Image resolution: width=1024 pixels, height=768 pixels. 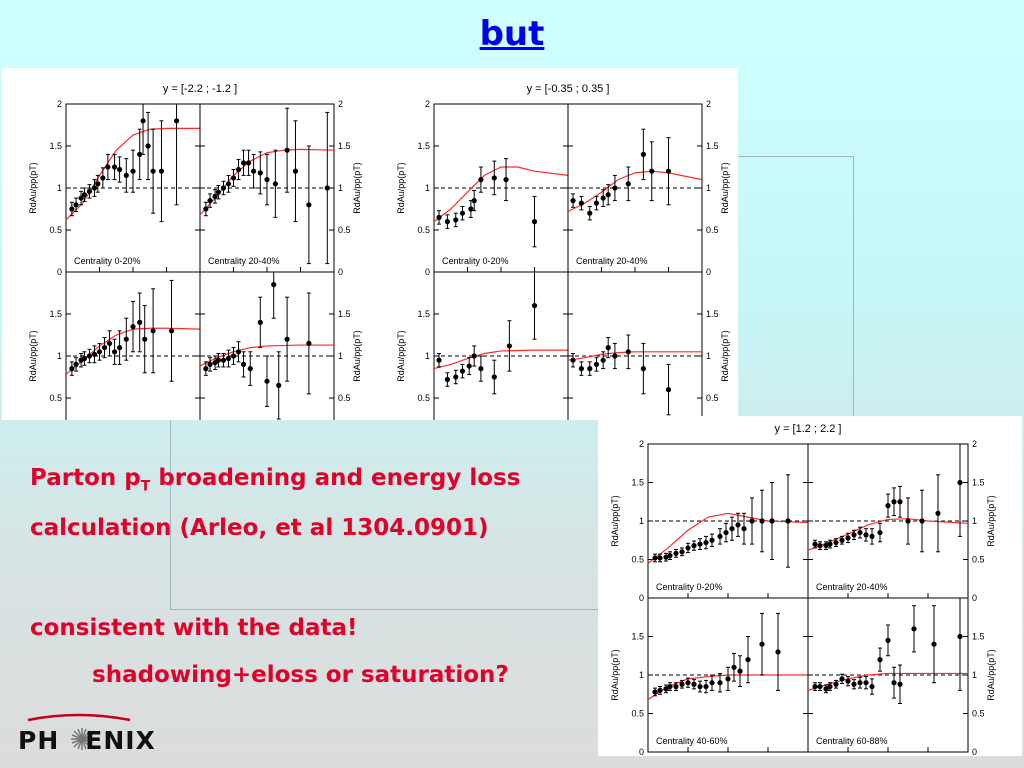 What do you see at coordinates (852, 741) in the screenshot?
I see `centrality-label: Centrality 60-88%` at bounding box center [852, 741].